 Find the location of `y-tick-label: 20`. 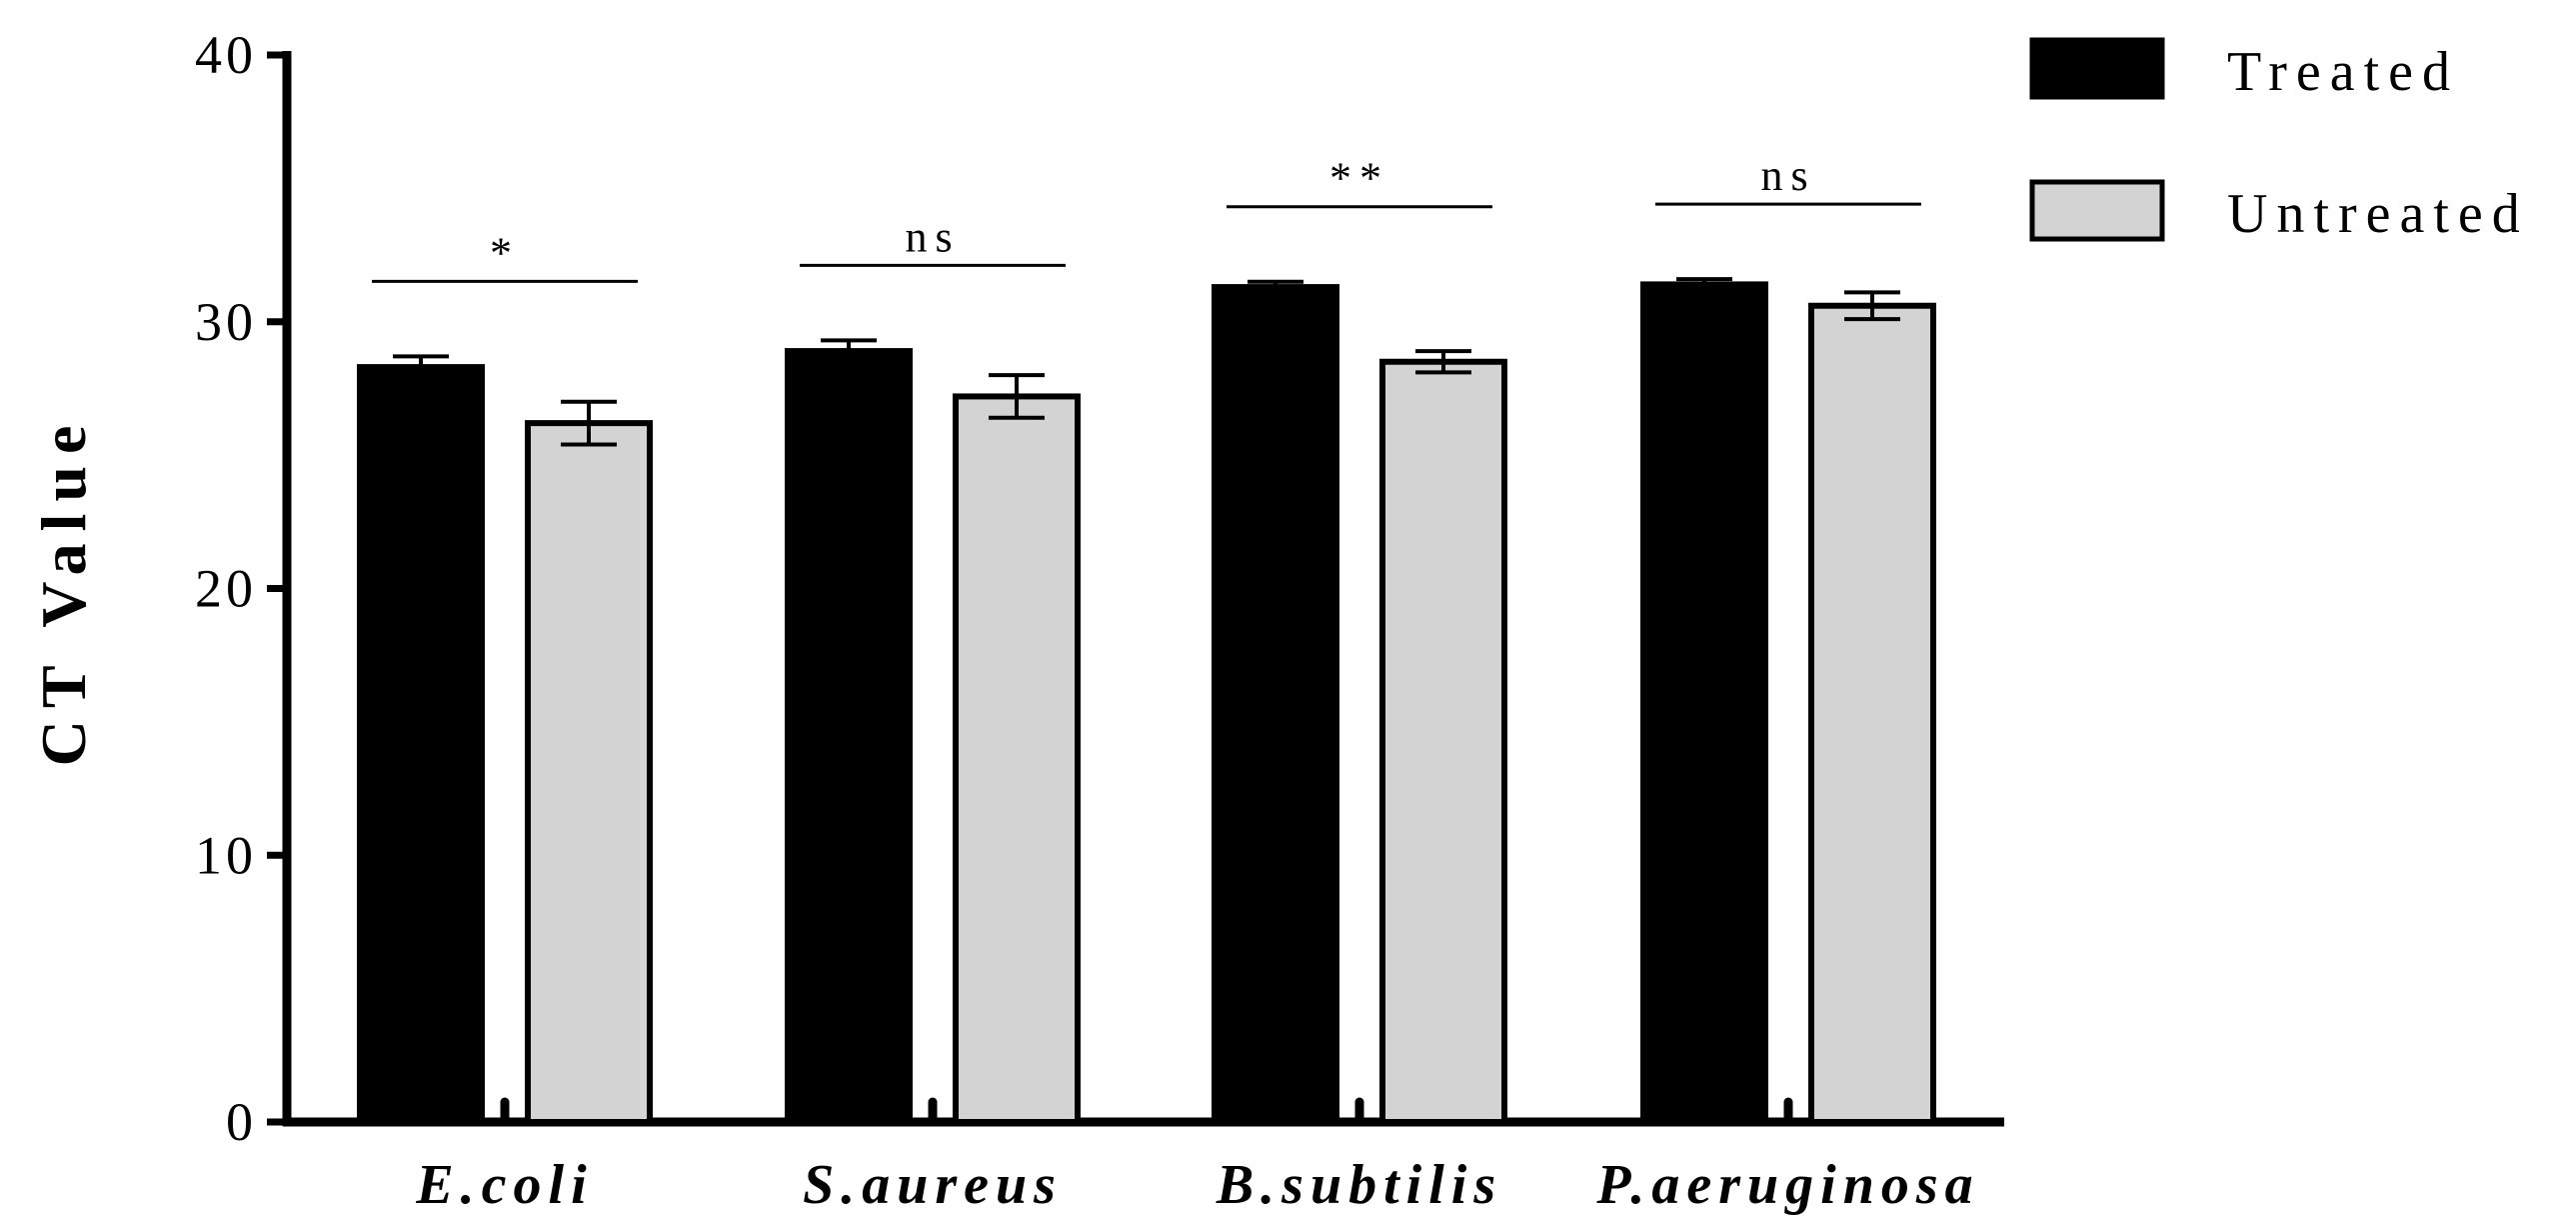

y-tick-label: 20 is located at coordinates (226, 589).